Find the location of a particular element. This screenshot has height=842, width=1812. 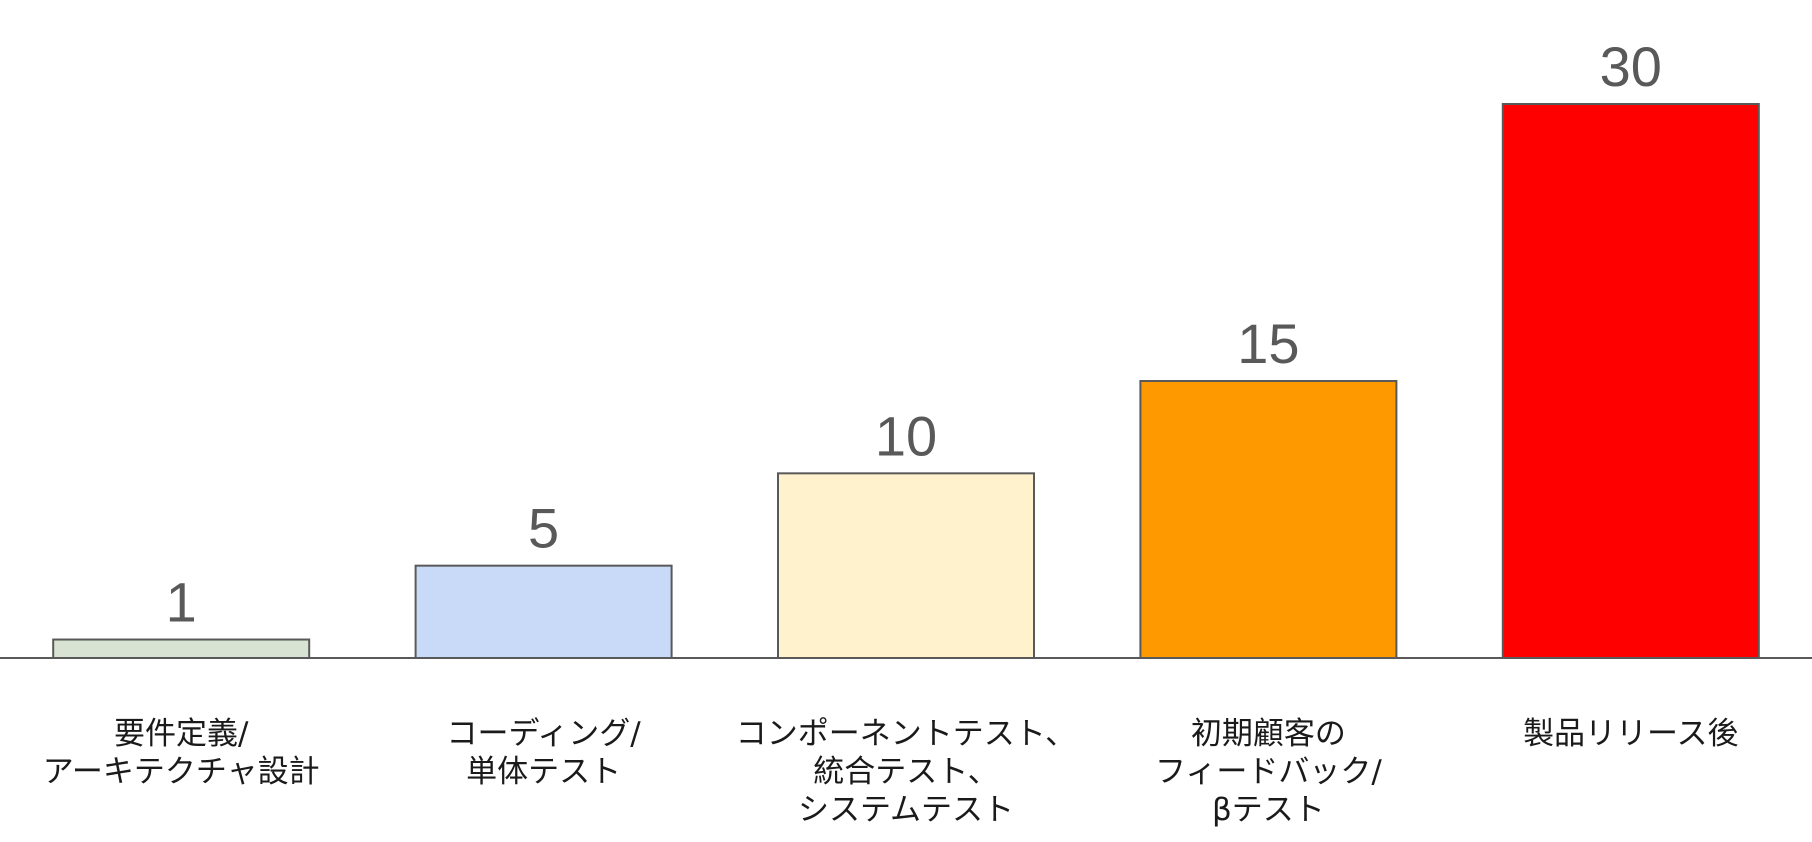

value-label-1: 1 is located at coordinates (181, 602).